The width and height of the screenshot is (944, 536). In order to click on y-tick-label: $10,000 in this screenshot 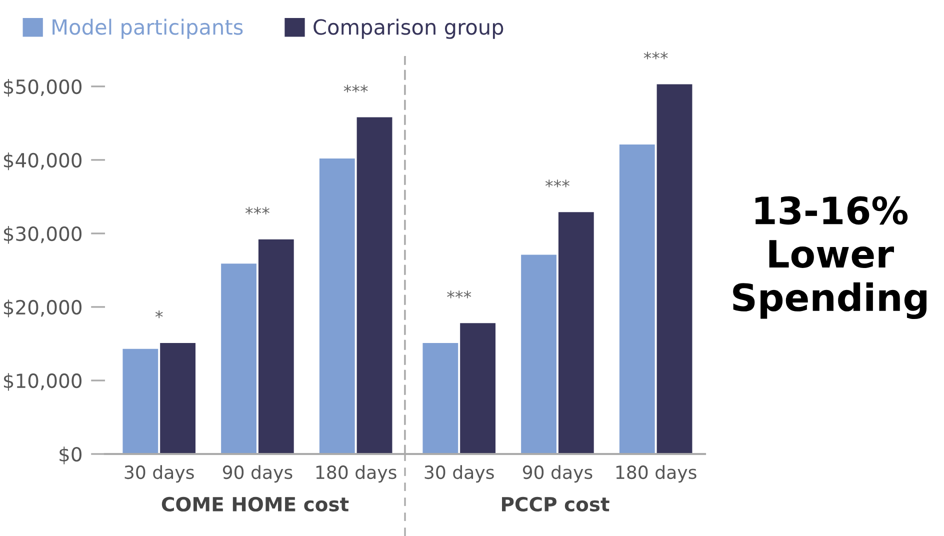, I will do `click(43, 382)`.